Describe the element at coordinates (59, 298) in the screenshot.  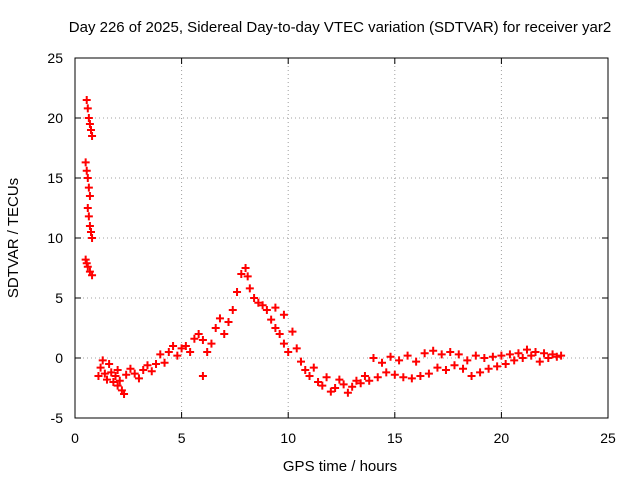
I see `y-tick-label: 5` at that location.